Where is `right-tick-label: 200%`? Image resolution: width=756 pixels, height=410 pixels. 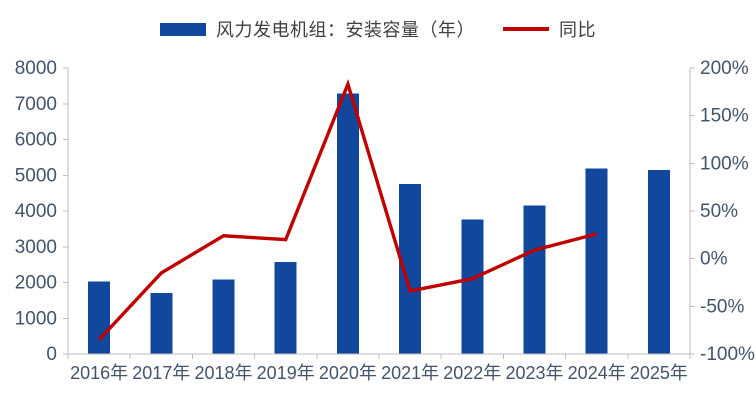 right-tick-label: 200% is located at coordinates (724, 68).